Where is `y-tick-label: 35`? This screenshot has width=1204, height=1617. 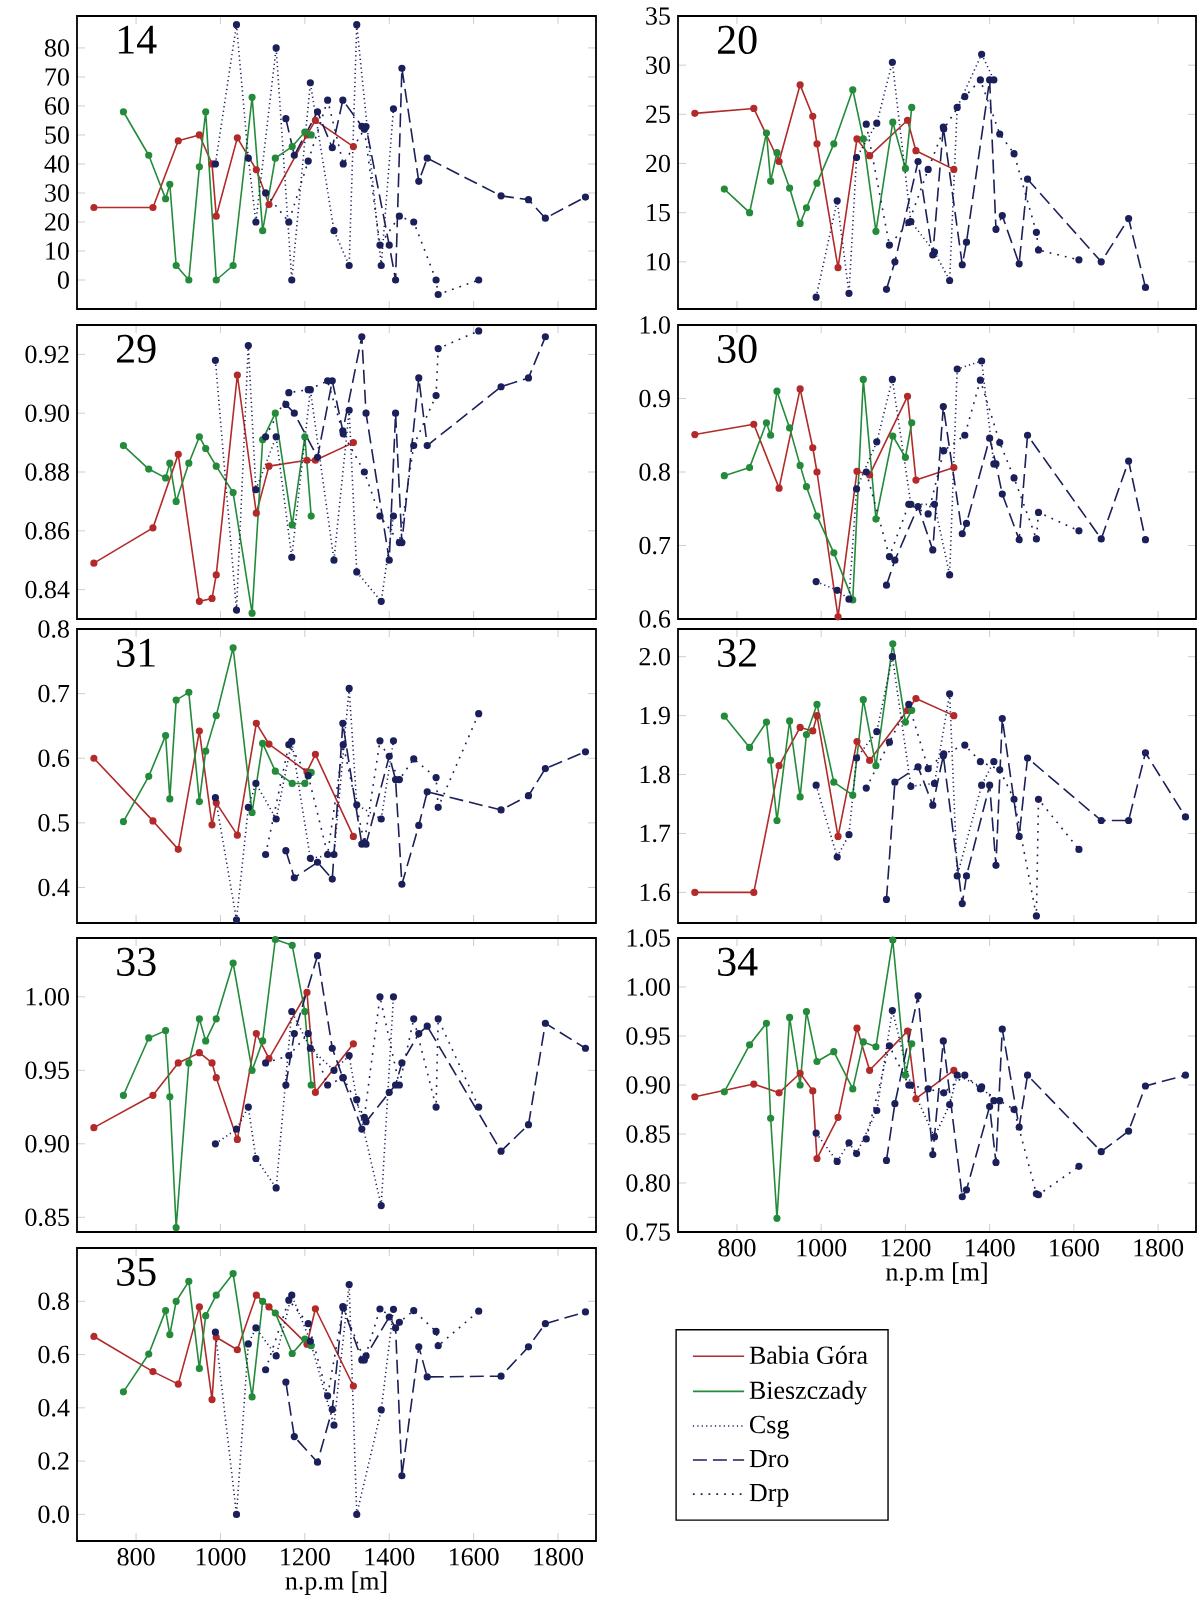 y-tick-label: 35 is located at coordinates (658, 16).